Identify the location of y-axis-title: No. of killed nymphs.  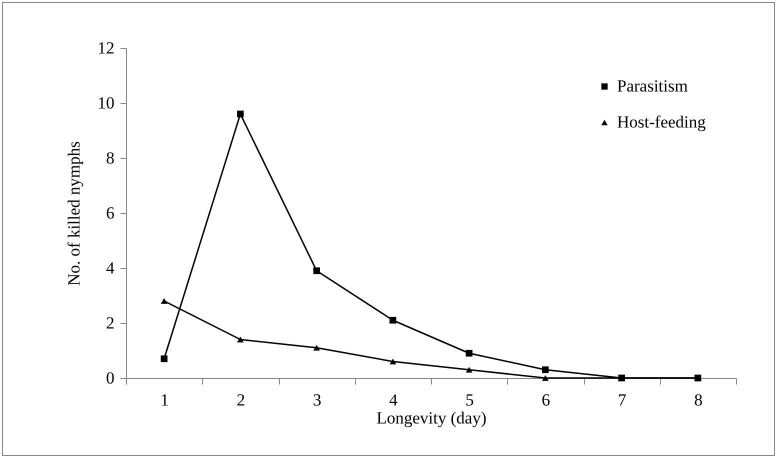
(74, 213).